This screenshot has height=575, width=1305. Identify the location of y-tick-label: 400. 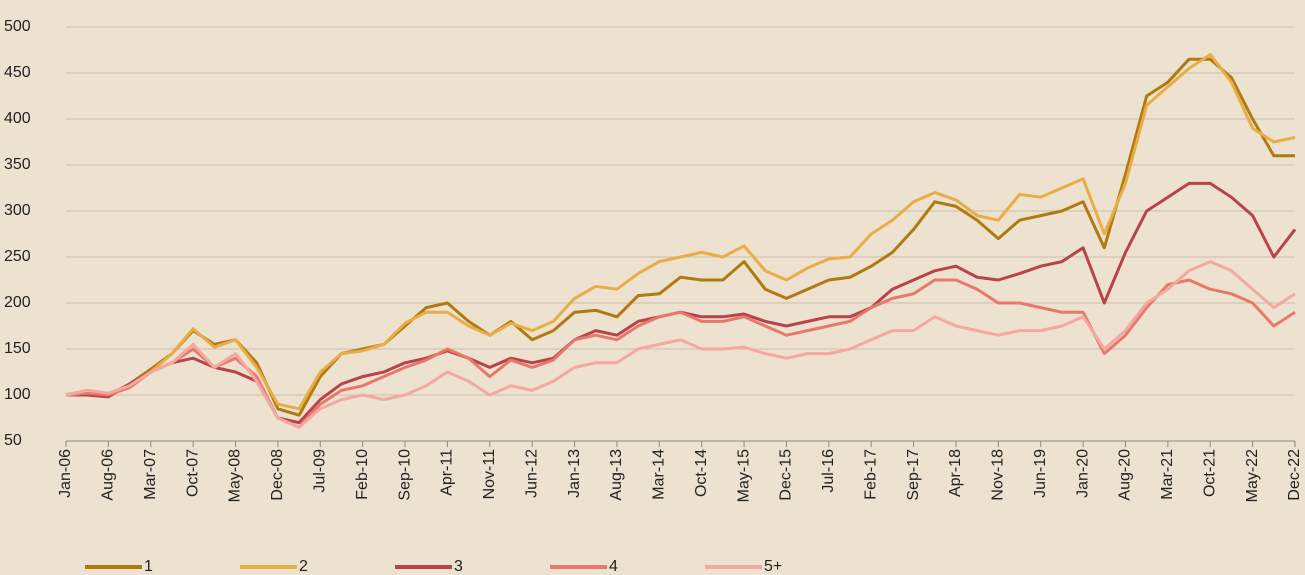
(17, 118).